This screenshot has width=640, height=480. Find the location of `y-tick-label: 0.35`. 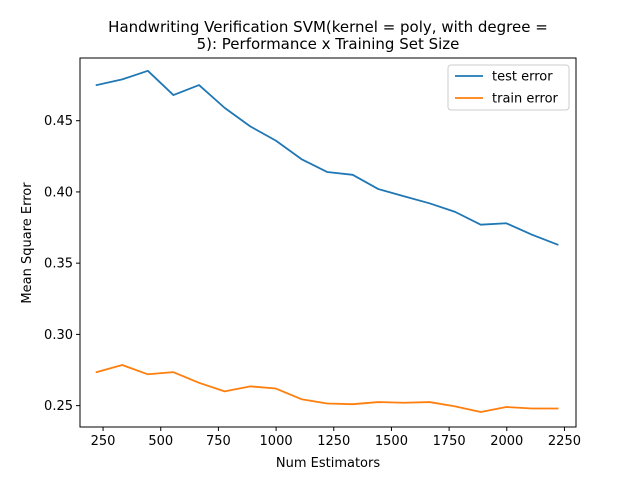

y-tick-label: 0.35 is located at coordinates (58, 264).